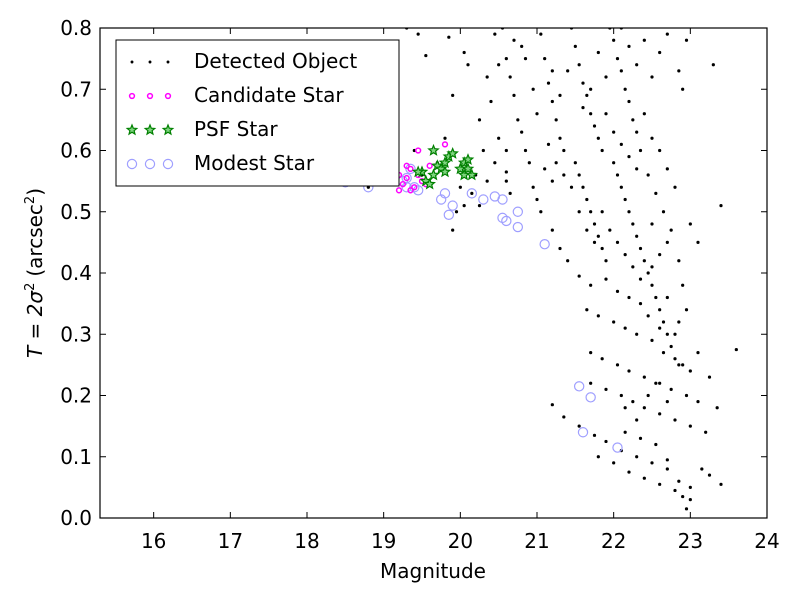 The width and height of the screenshot is (800, 600). What do you see at coordinates (76, 457) in the screenshot?
I see `y-tick-label: 0.1` at bounding box center [76, 457].